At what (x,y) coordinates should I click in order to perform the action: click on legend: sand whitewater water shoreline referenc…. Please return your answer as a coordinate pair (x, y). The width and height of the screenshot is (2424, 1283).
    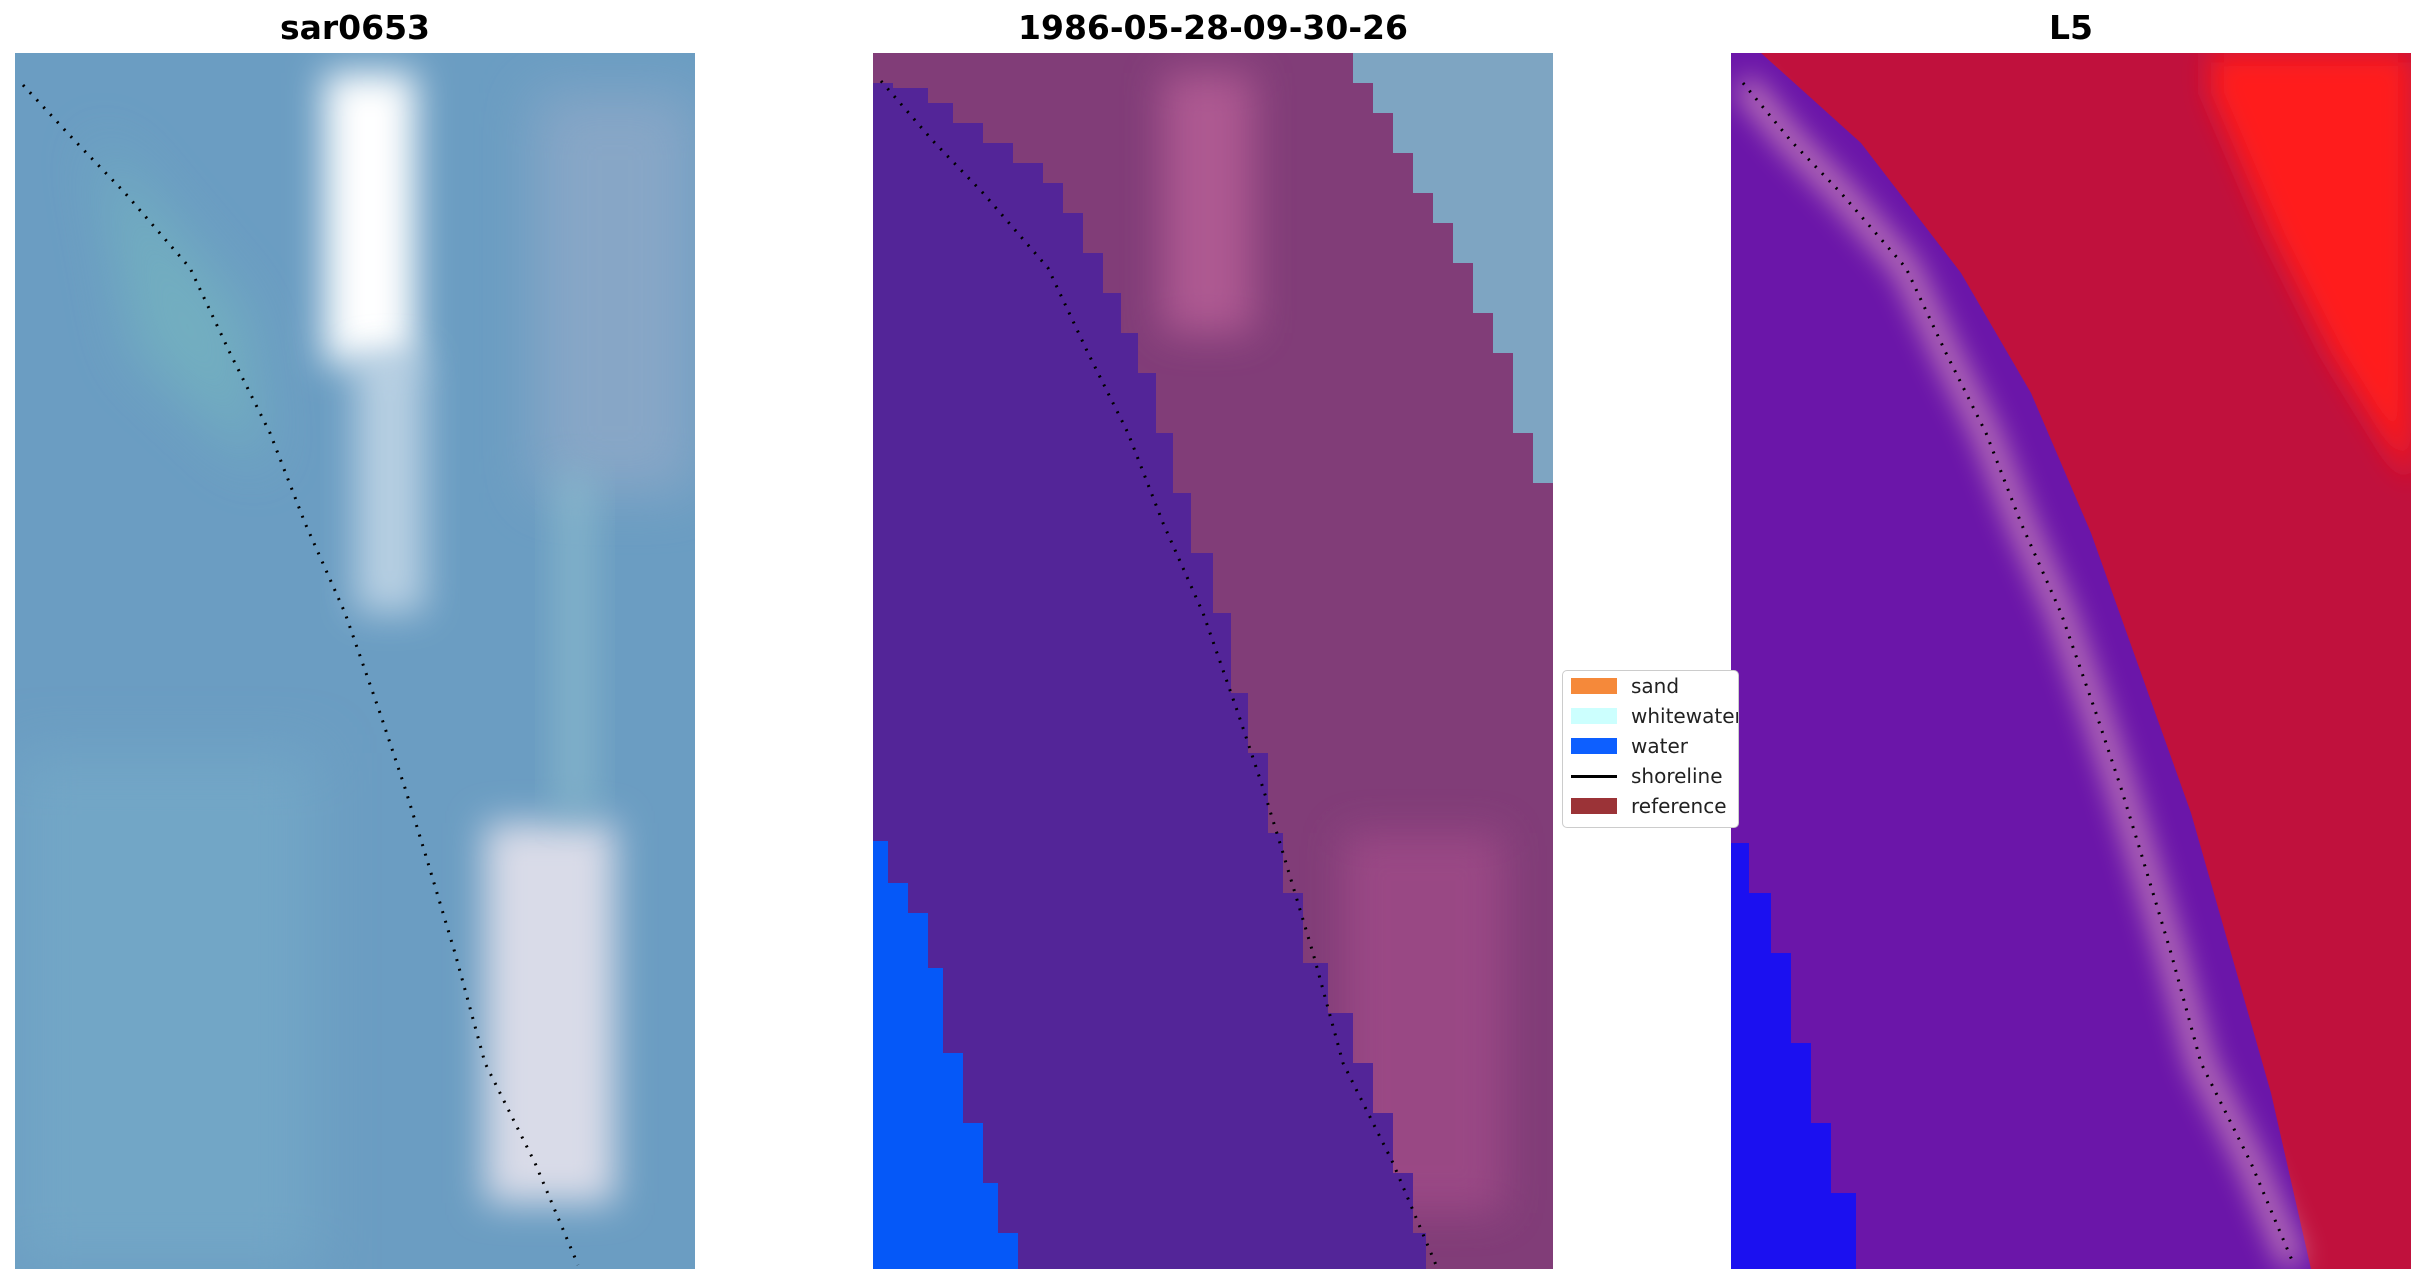
    Looking at the image, I should click on (1650, 749).